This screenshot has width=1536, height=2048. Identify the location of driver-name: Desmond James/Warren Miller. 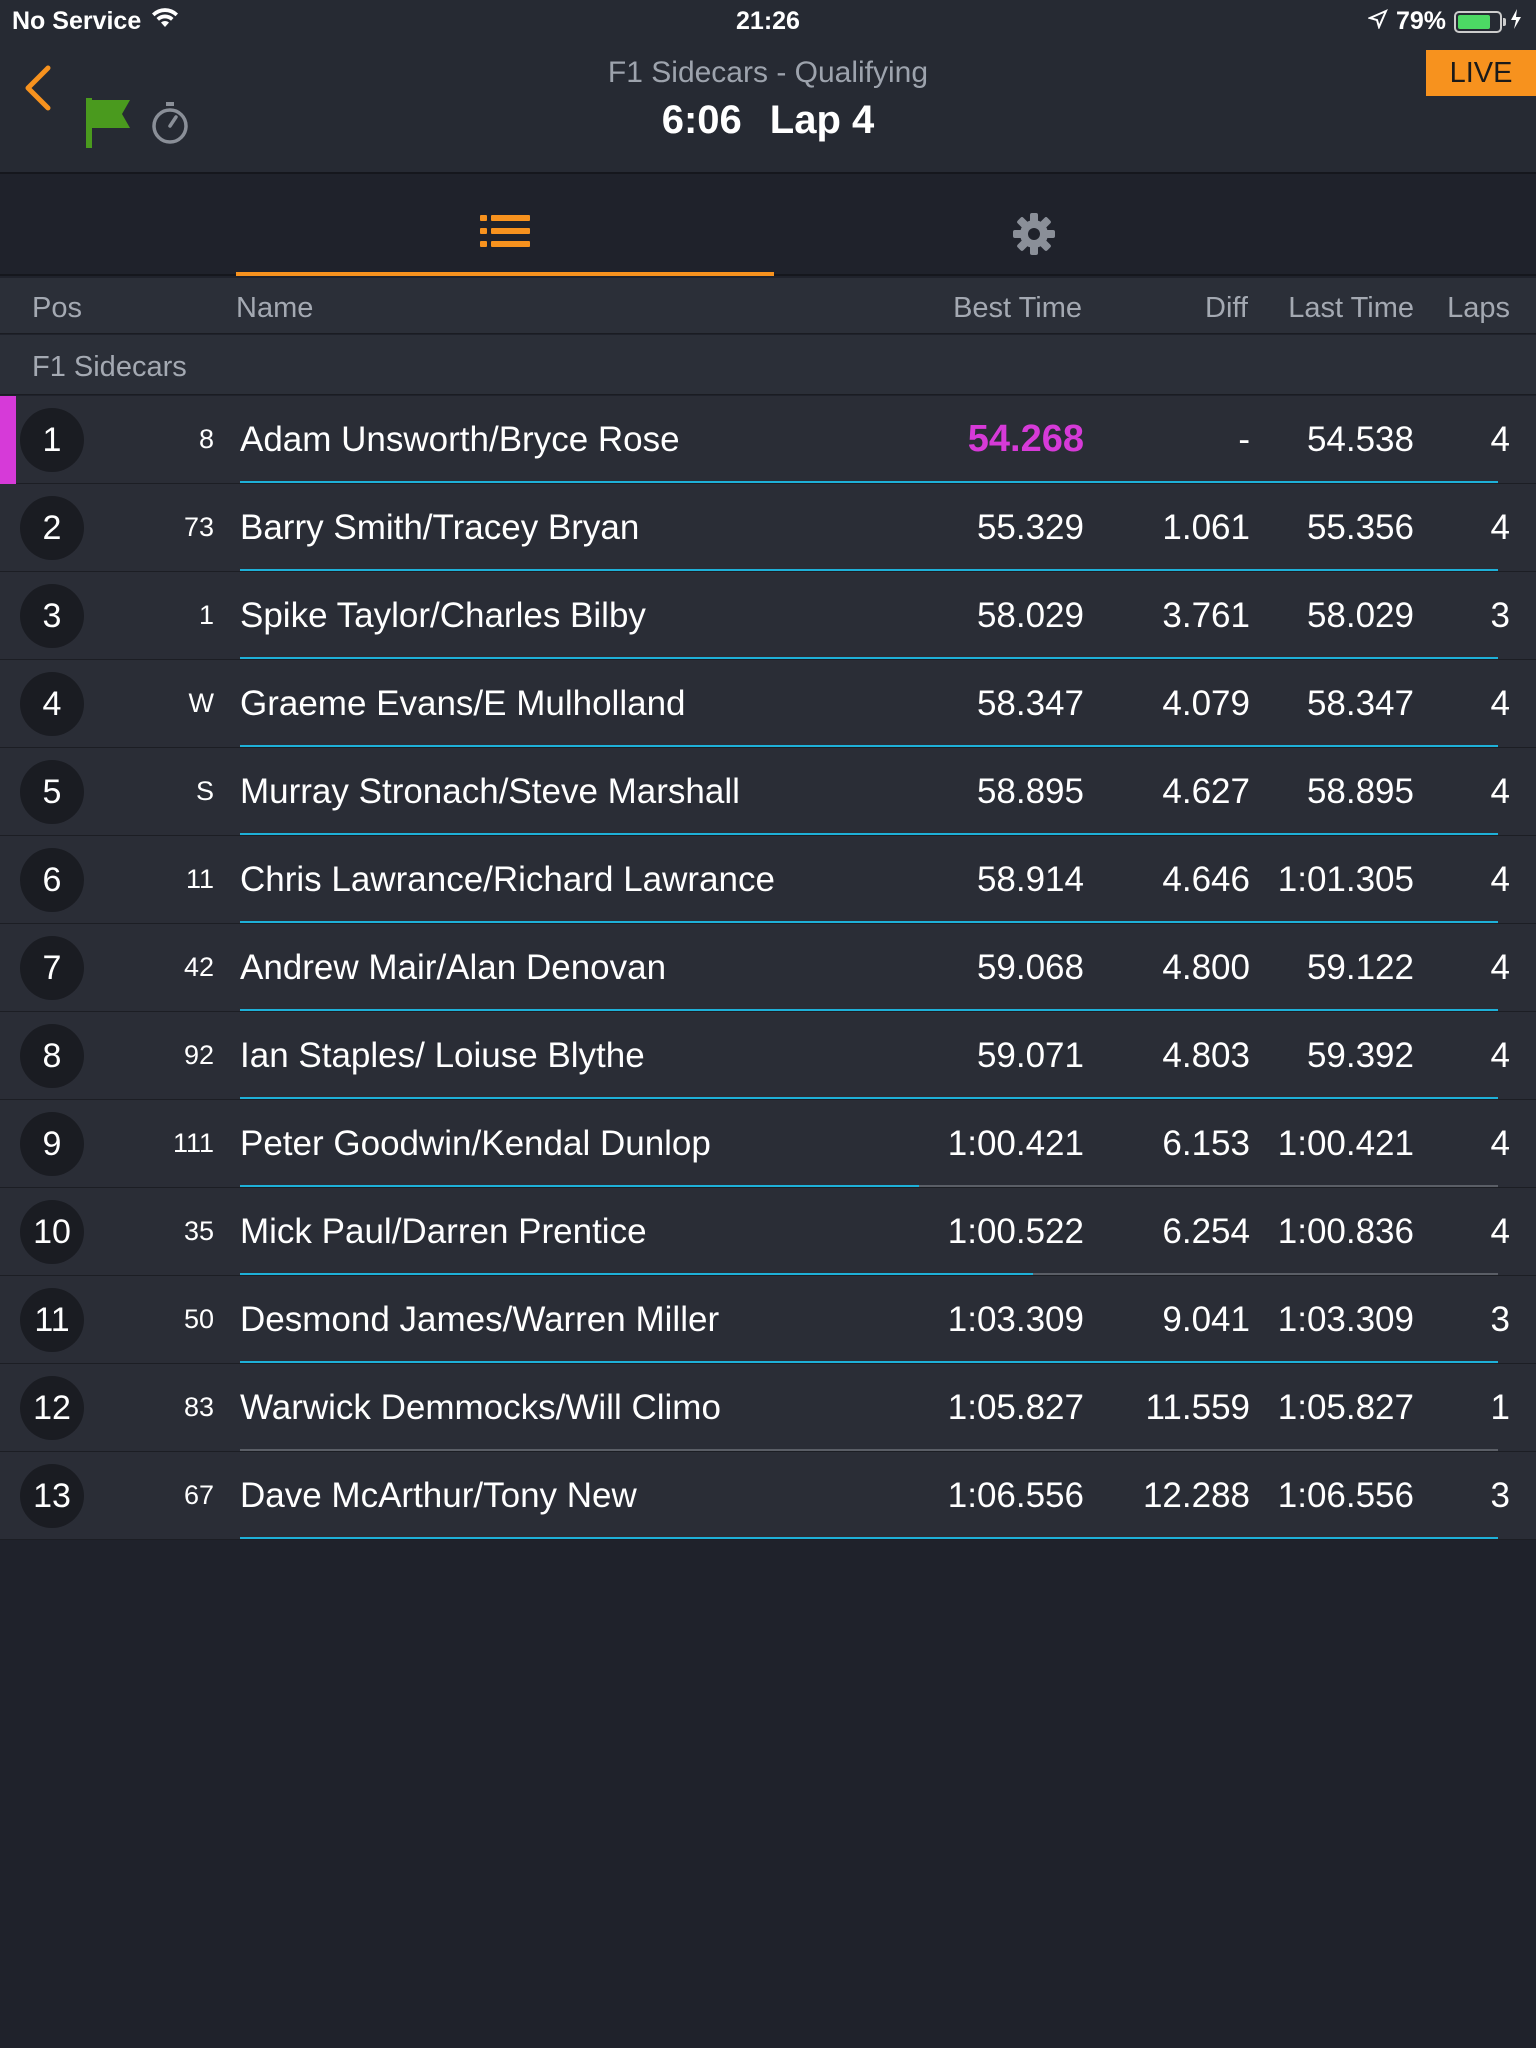
(480, 1319).